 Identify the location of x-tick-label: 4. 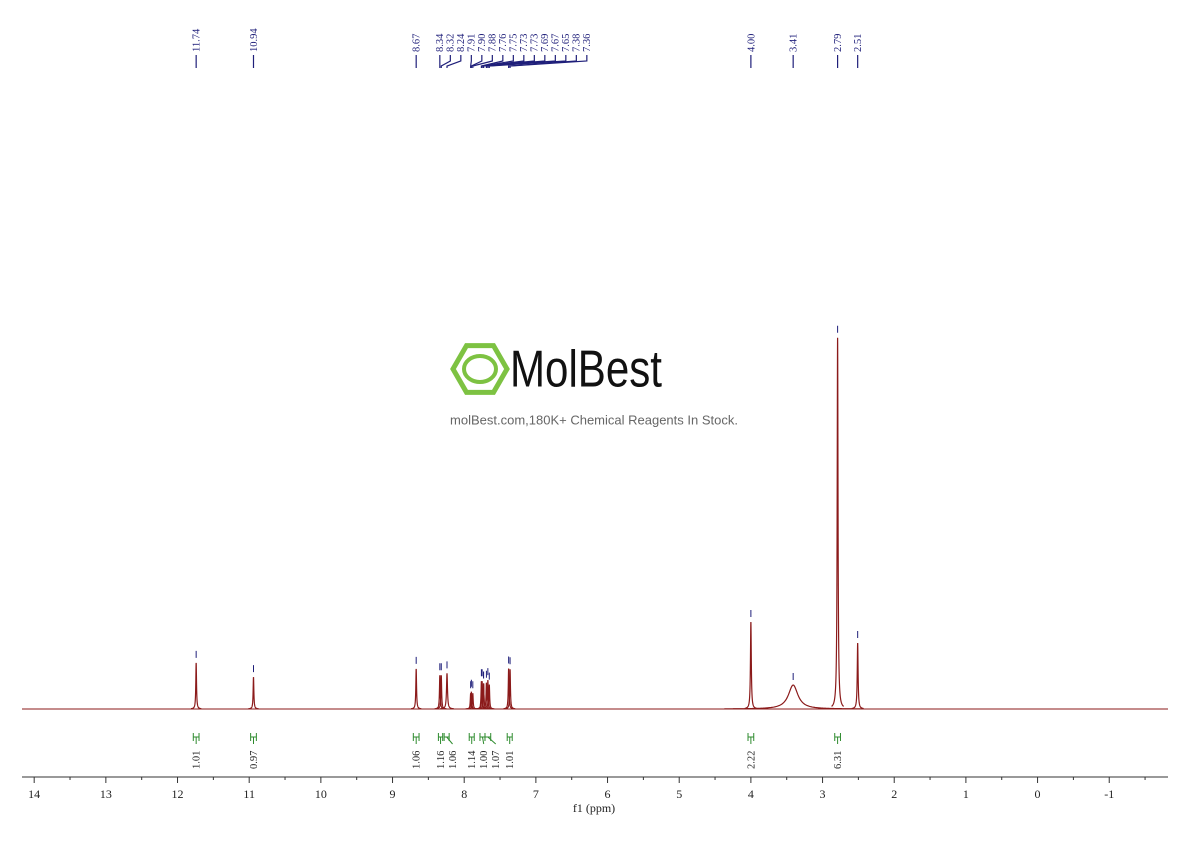
(751, 794).